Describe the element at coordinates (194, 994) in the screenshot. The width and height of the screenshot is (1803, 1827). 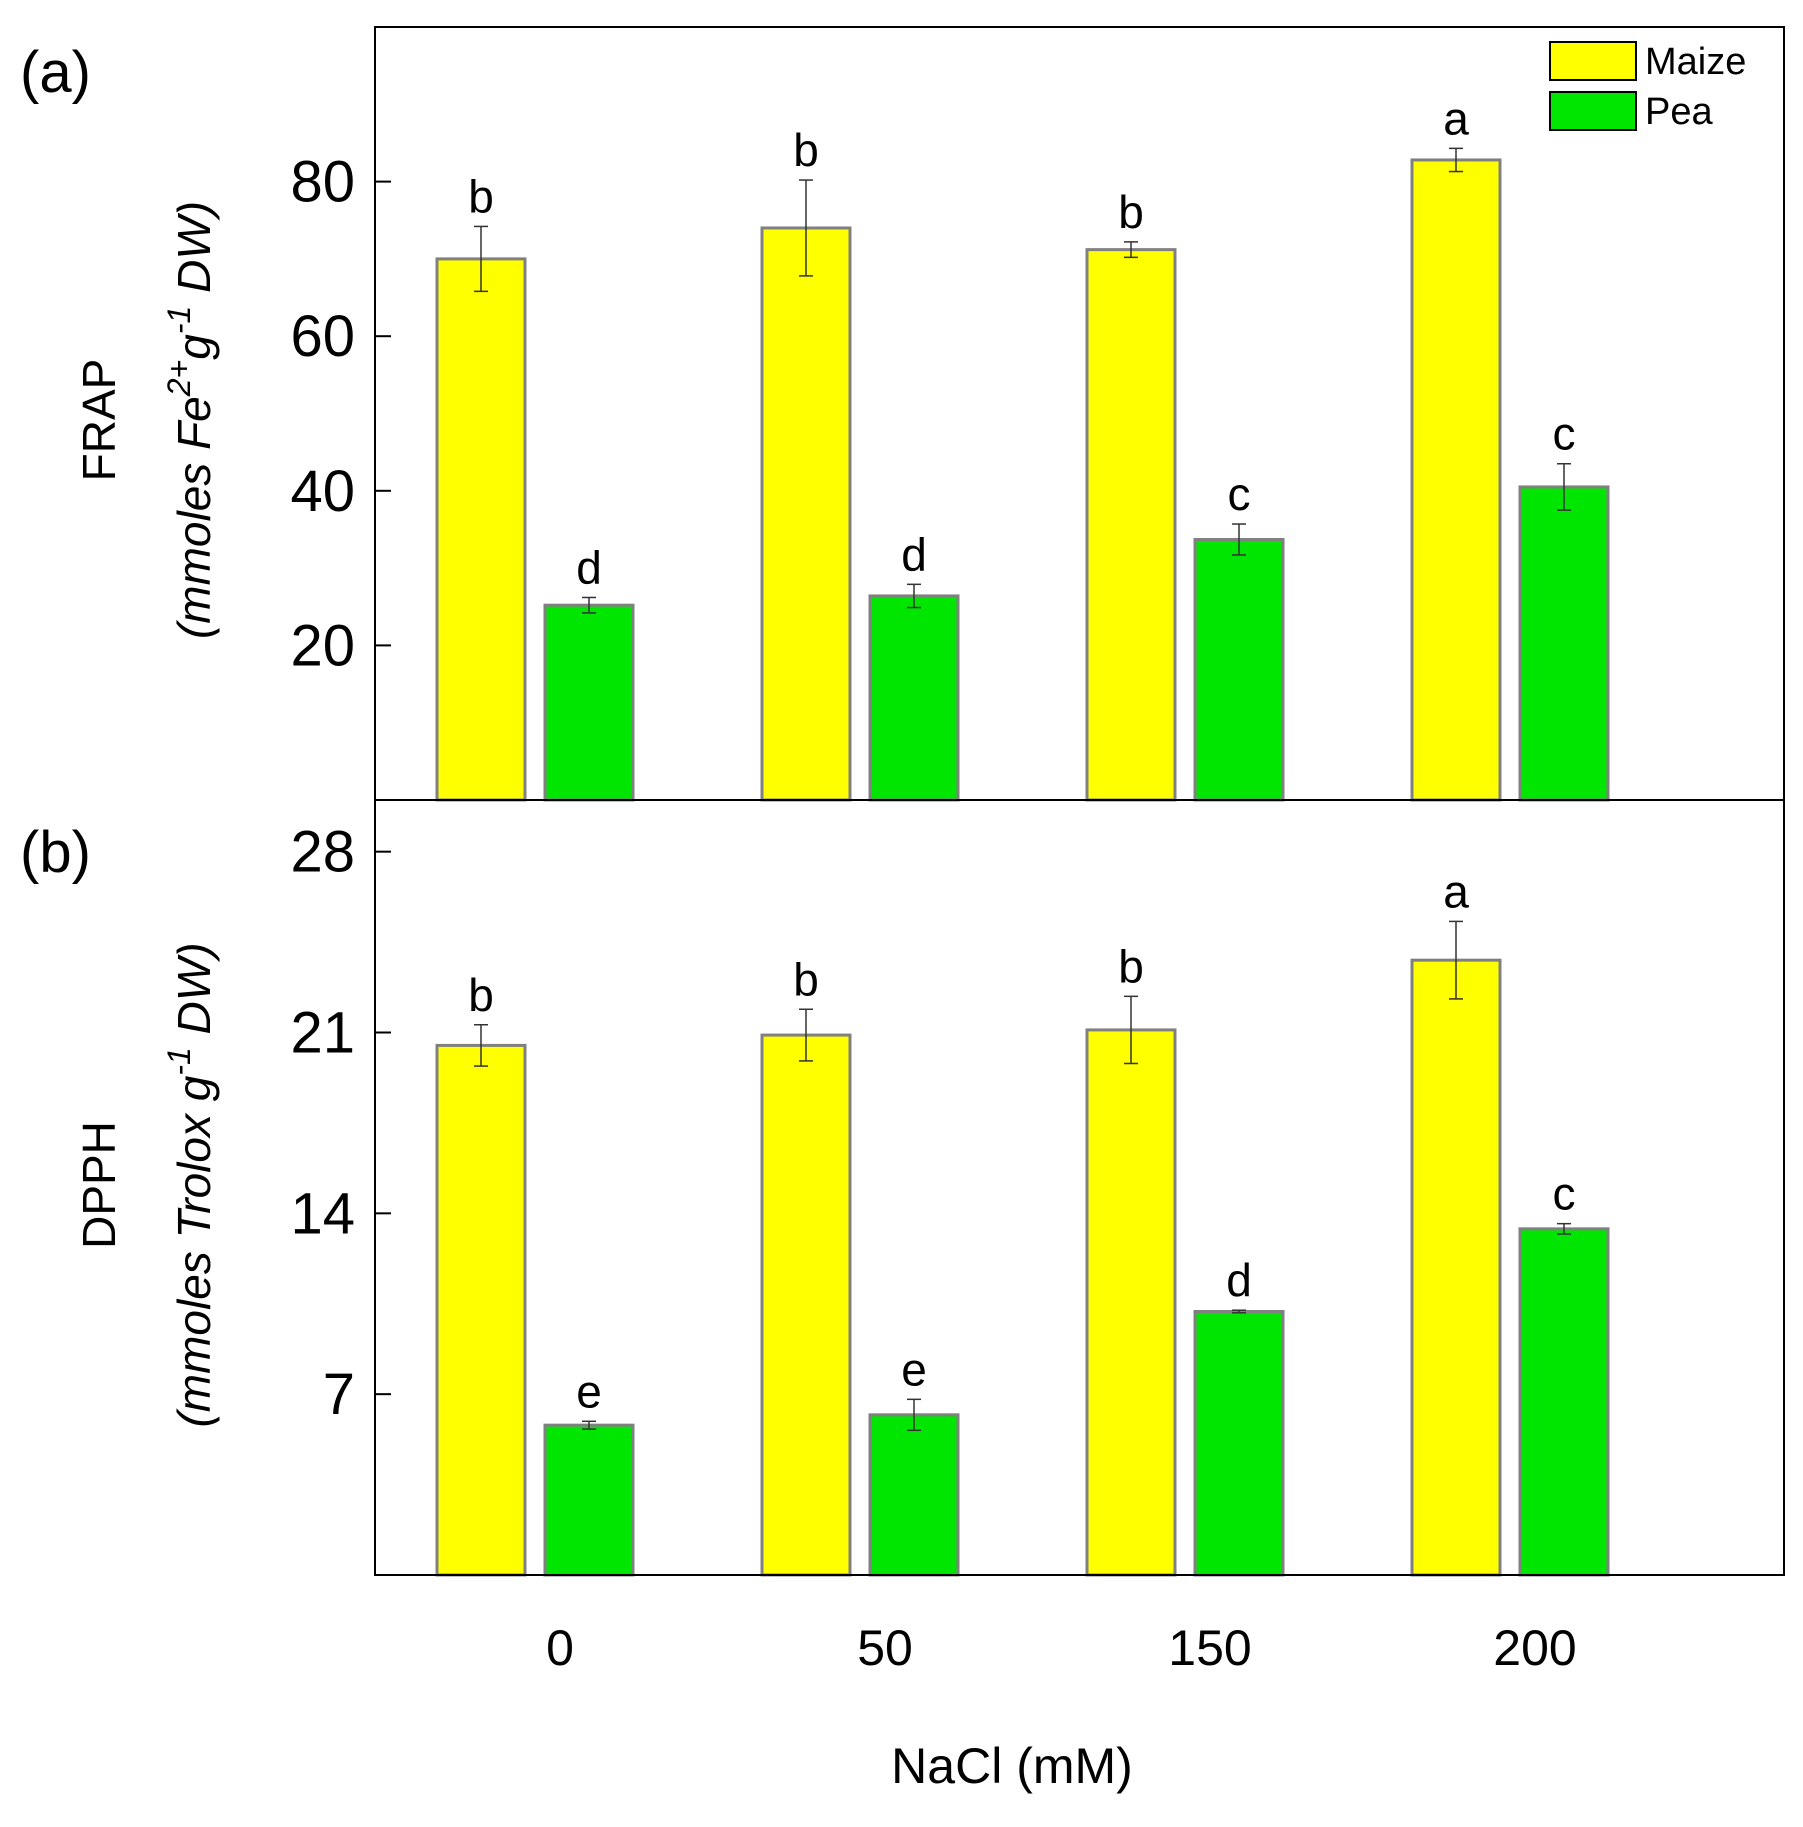
I see `panel-b-unit-post: DW)` at that location.